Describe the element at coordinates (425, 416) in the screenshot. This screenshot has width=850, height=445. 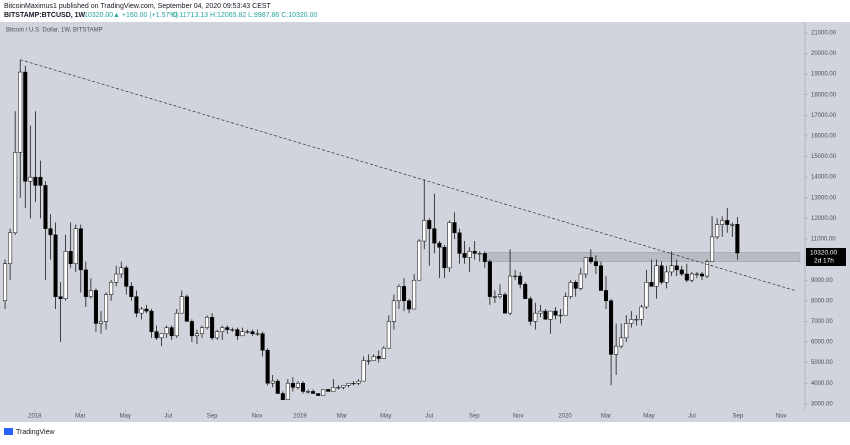
I see `time-axis` at that location.